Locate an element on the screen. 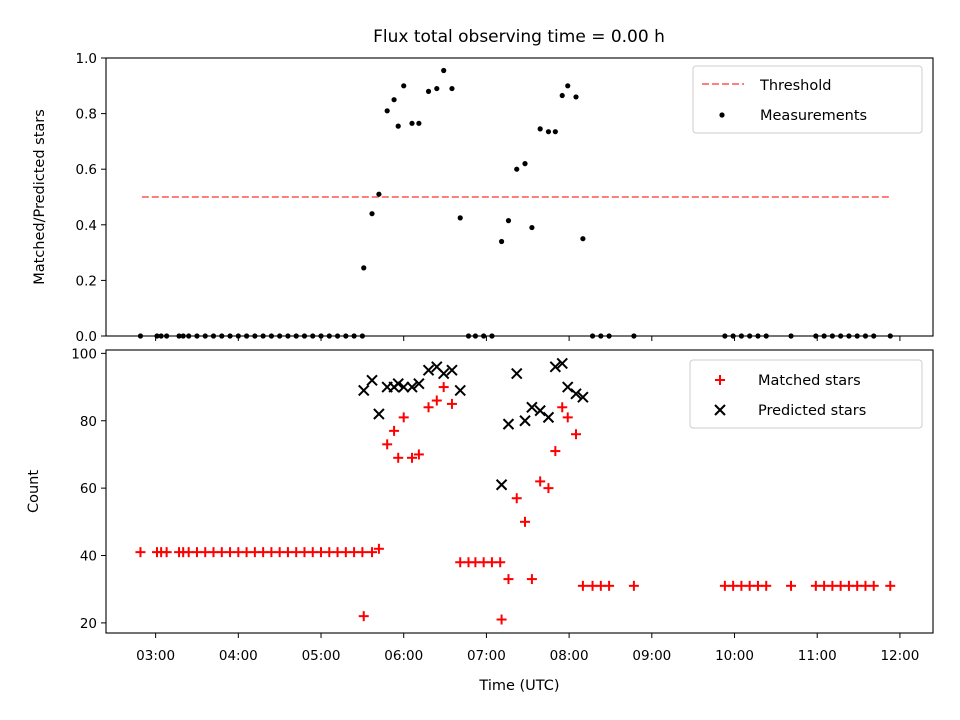  bottom-legend-box is located at coordinates (806, 394).